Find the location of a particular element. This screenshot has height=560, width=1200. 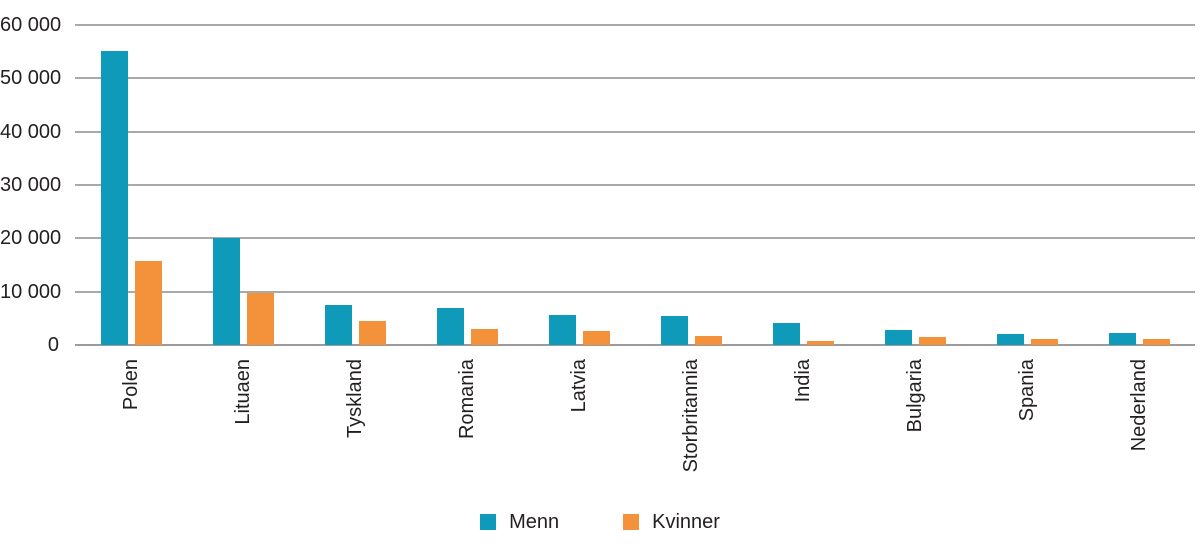

y-tick-label: 60 000 is located at coordinates (31, 25).